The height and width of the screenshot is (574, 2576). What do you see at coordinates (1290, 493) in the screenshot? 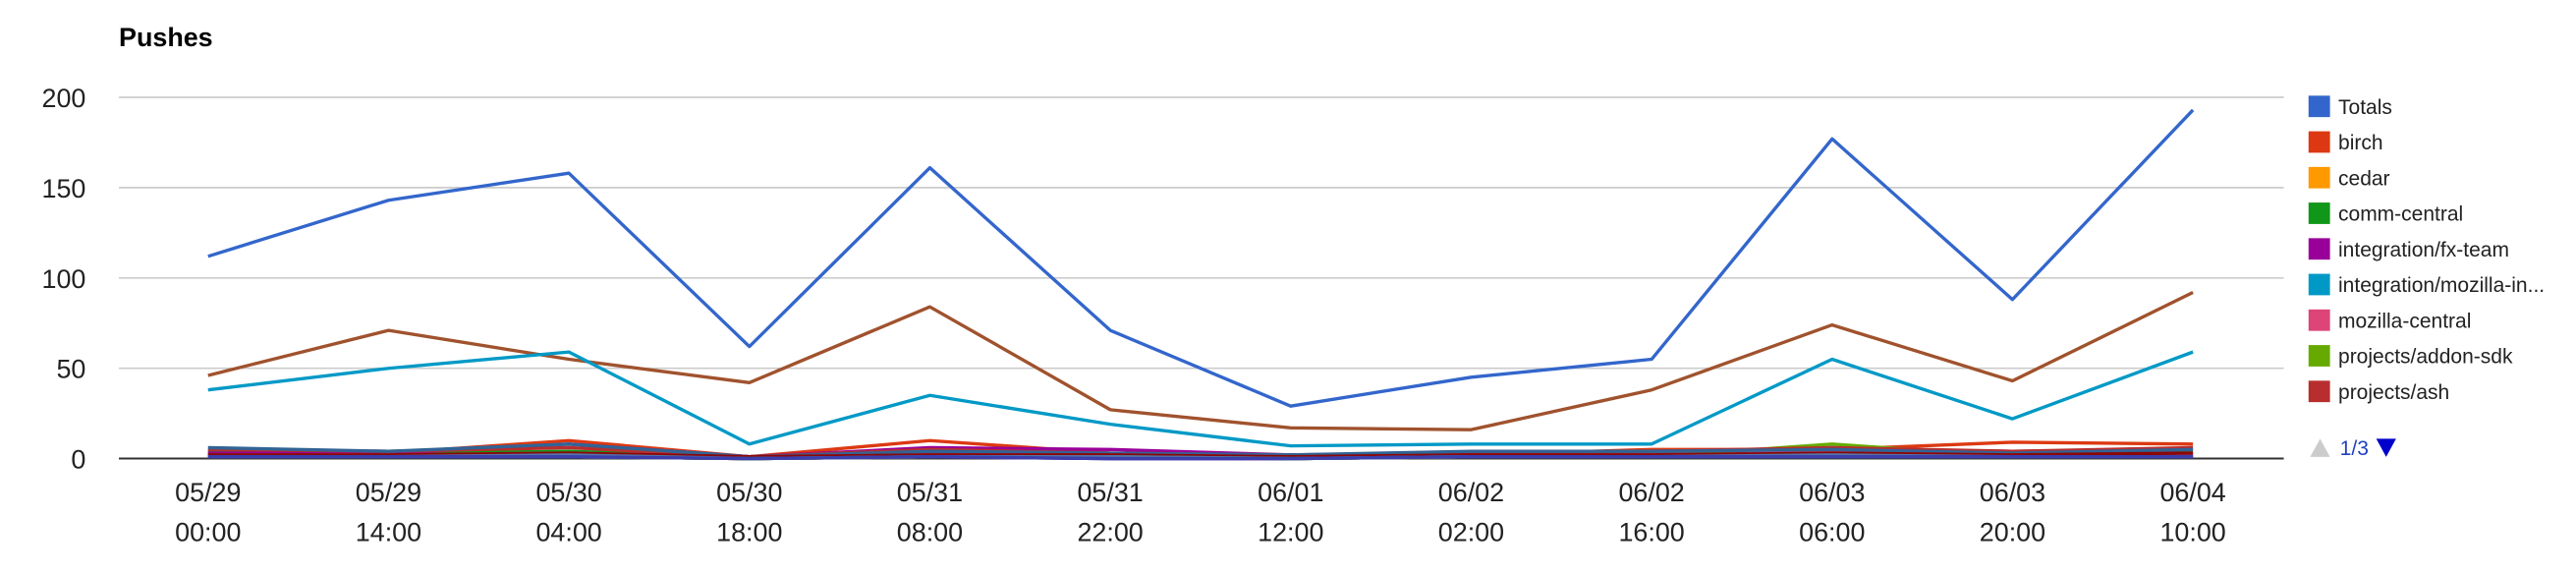
I see `x-tick-label: 06/01` at bounding box center [1290, 493].